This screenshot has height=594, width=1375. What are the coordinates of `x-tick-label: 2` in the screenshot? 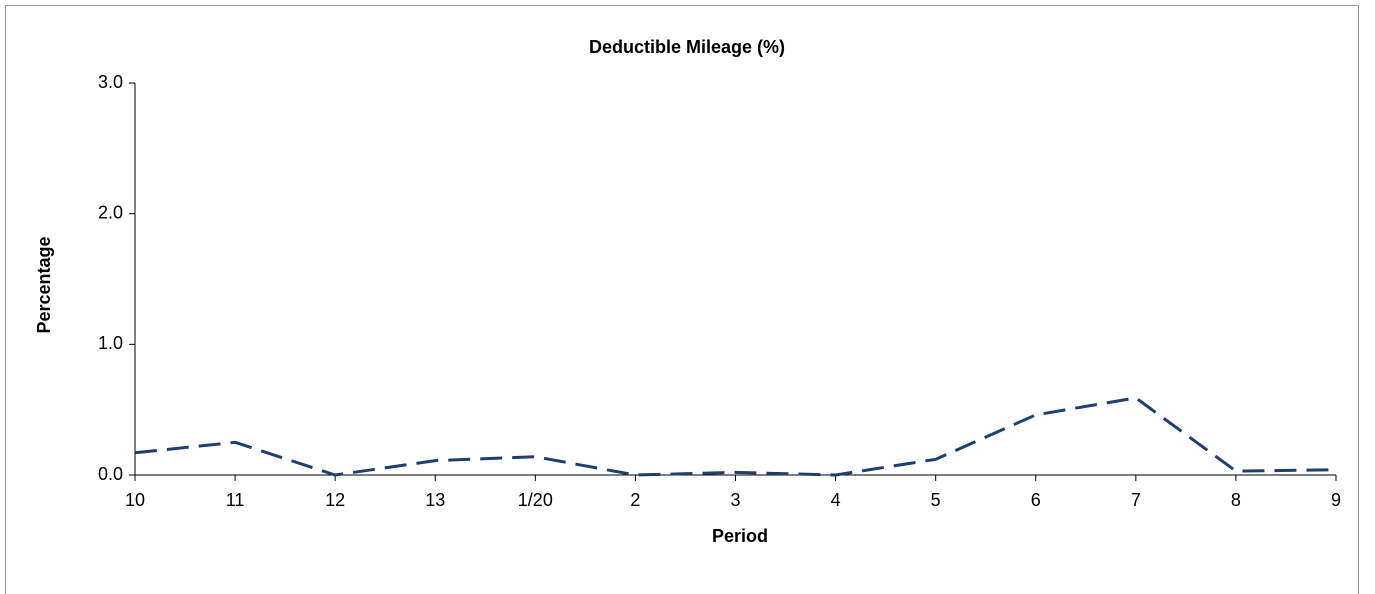 It's located at (635, 500).